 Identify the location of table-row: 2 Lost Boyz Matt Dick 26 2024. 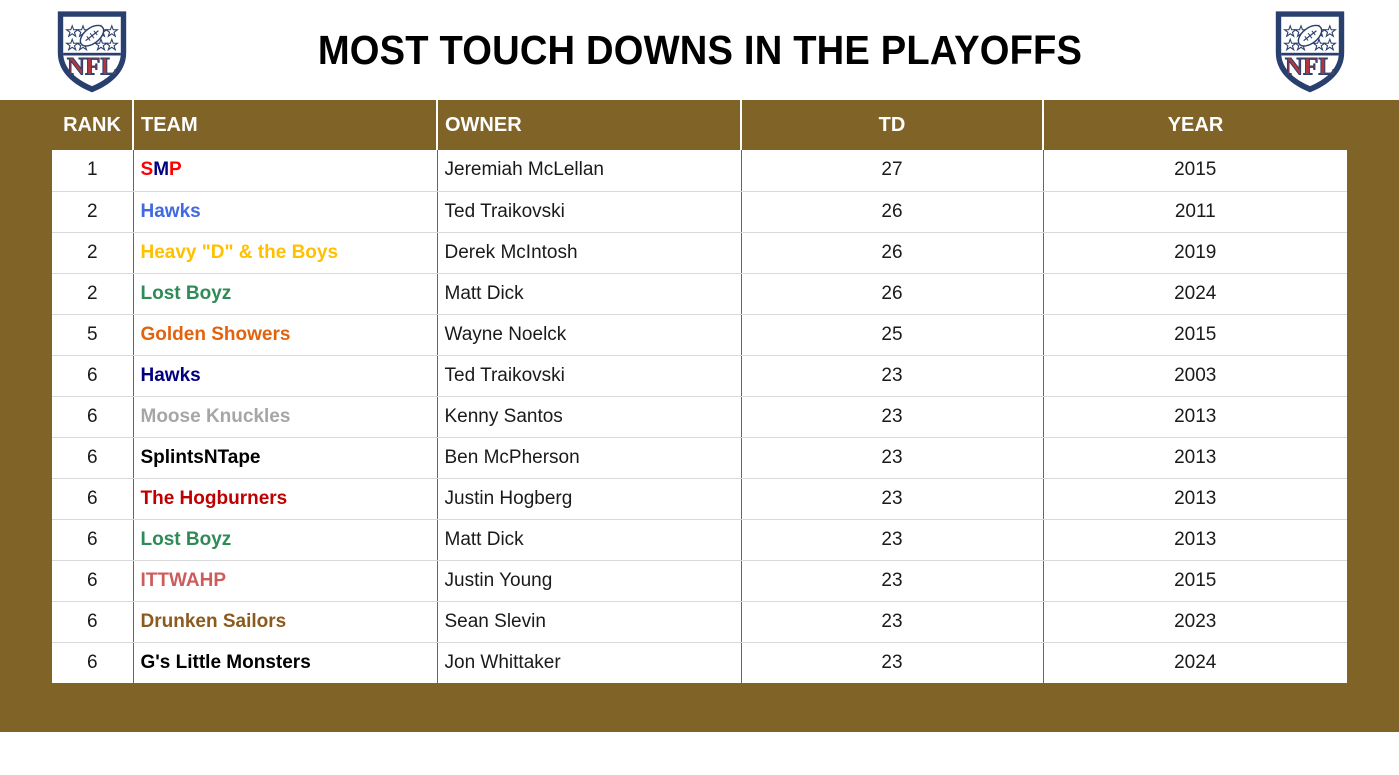
(699, 294).